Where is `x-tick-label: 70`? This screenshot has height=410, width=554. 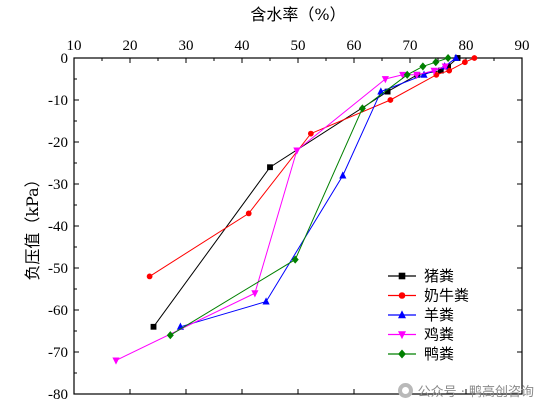 x-tick-label: 70 is located at coordinates (410, 46).